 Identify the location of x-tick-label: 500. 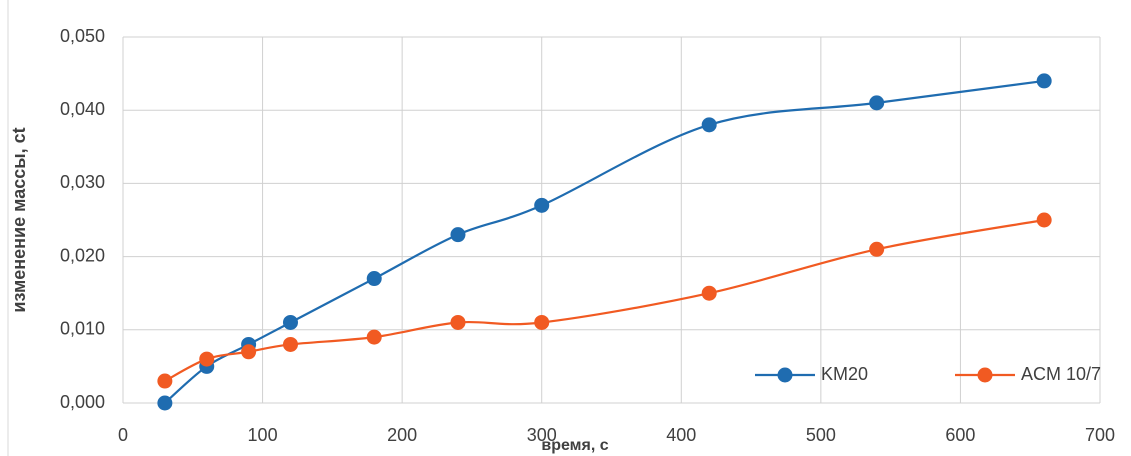
(821, 435).